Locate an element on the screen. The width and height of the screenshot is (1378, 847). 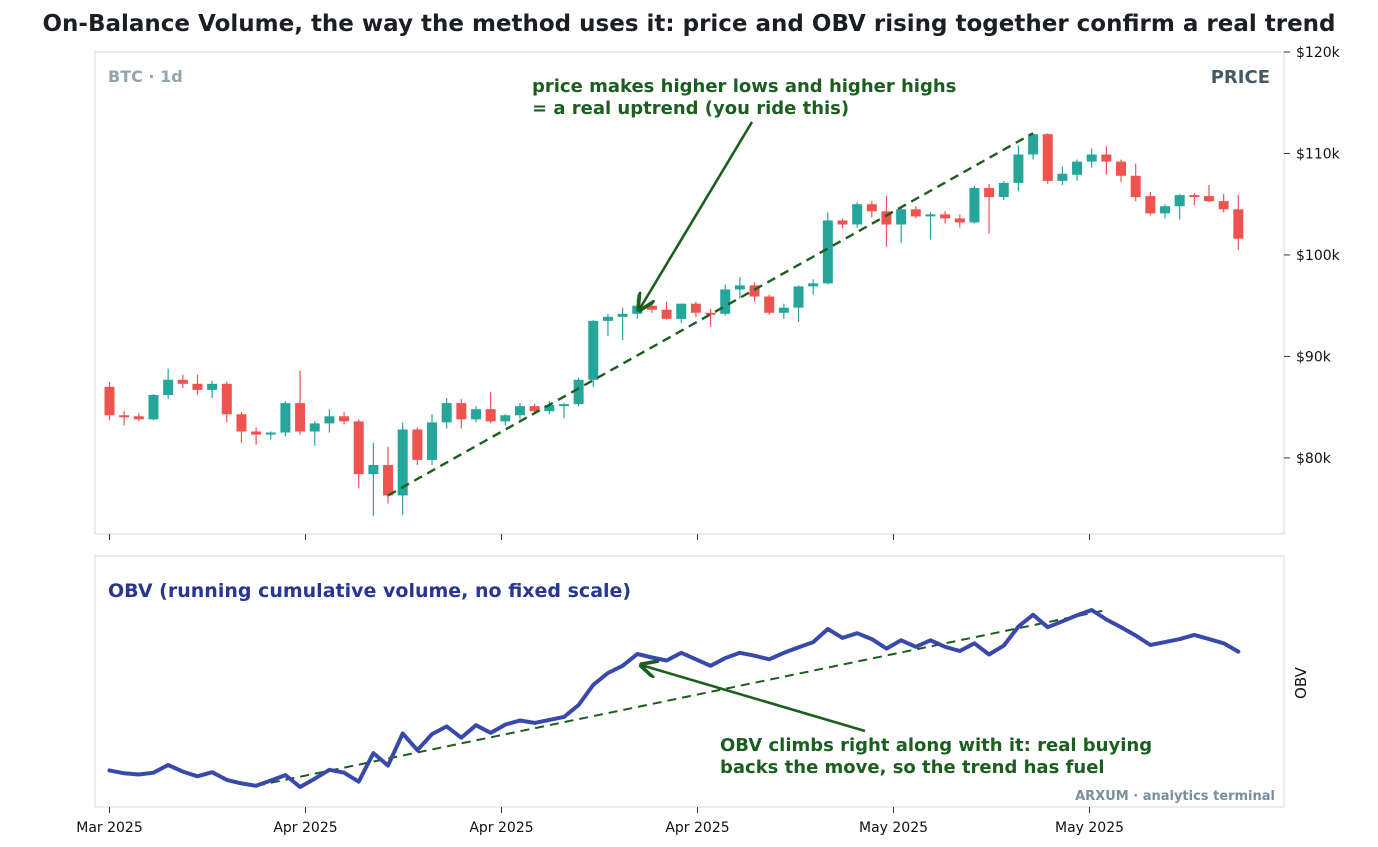
obv-axis-label: OBV is located at coordinates (1301, 682).